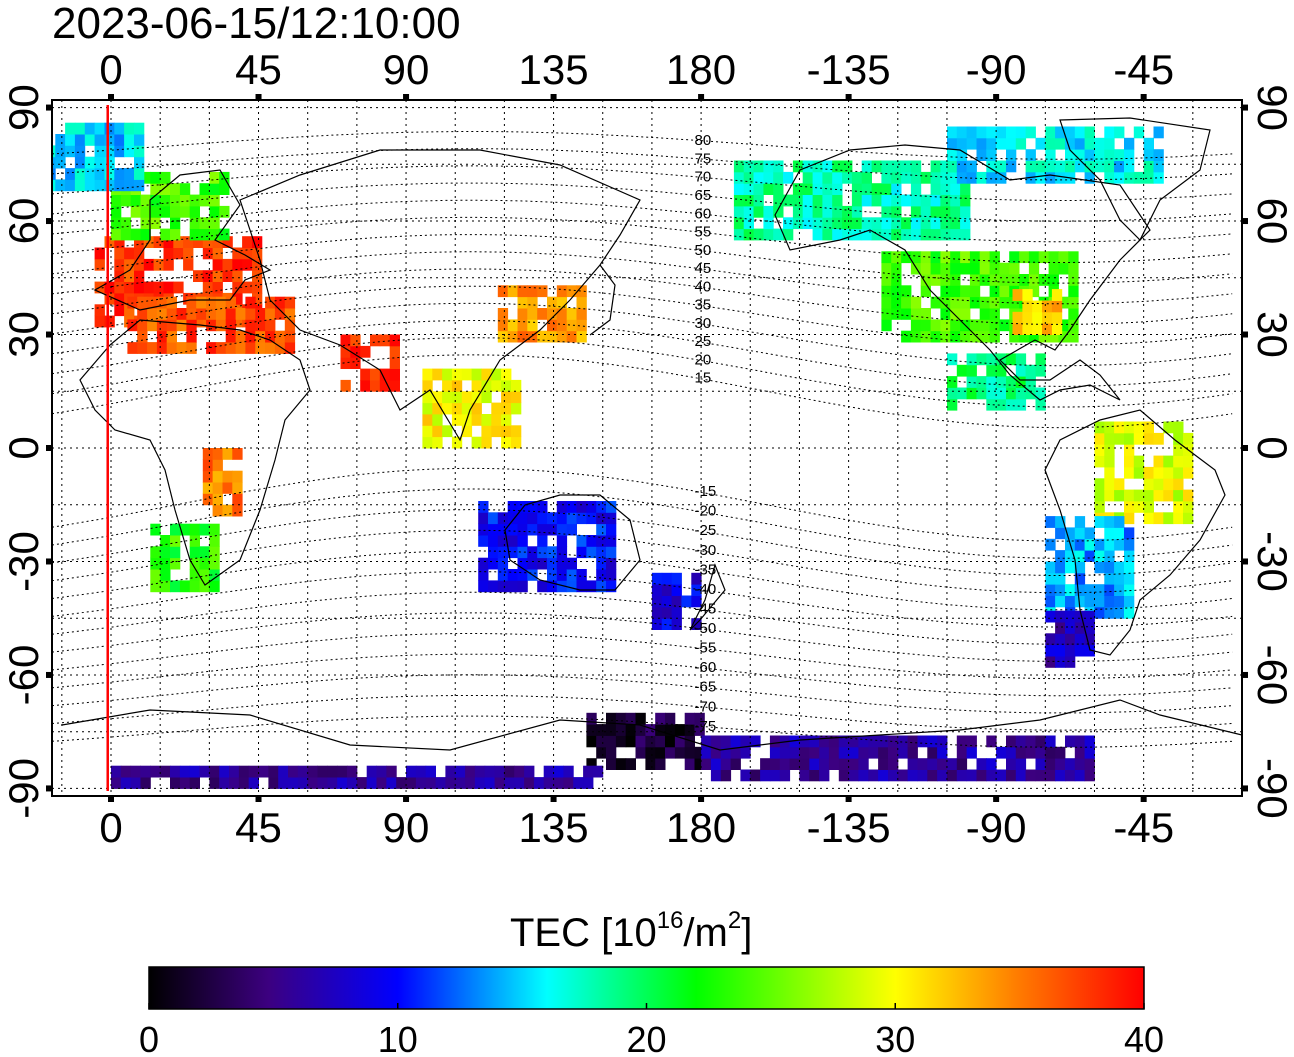  Describe the element at coordinates (631, 931) in the screenshot. I see `colorbar-title: TEC [1016/m2]` at that location.